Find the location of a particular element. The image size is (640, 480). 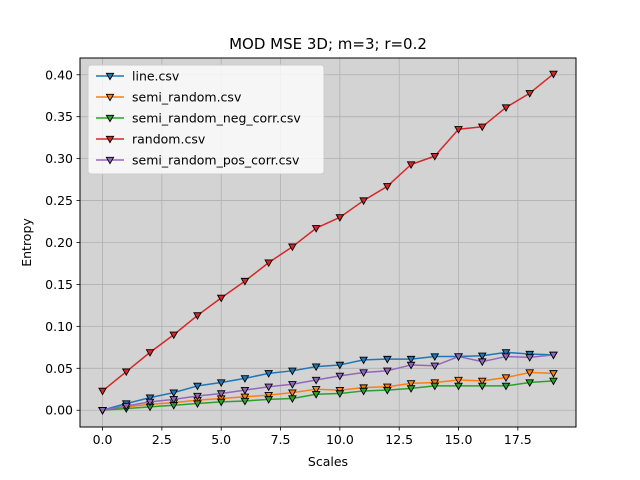

x-tick-label: 5.0 is located at coordinates (221, 439).